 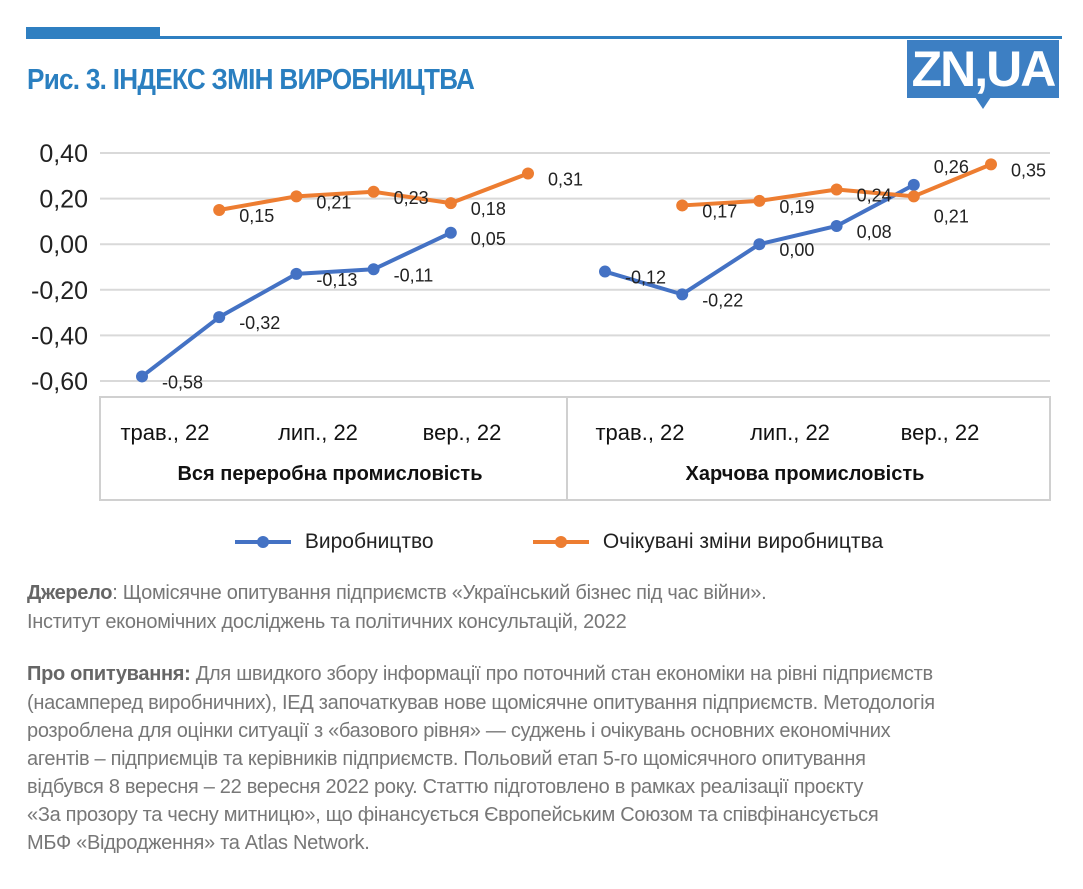 I want to click on legend-marker-blue, so click(x=263, y=542).